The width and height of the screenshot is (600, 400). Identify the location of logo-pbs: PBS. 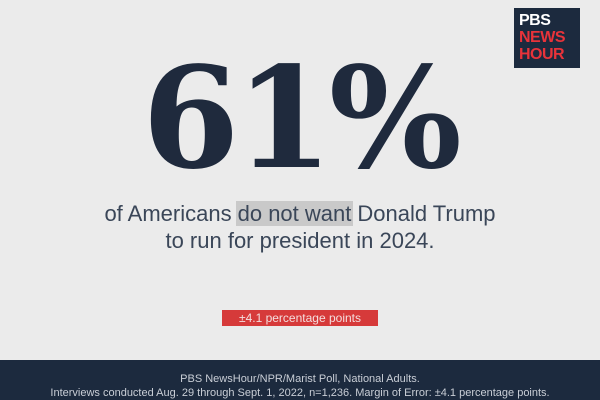
(535, 20).